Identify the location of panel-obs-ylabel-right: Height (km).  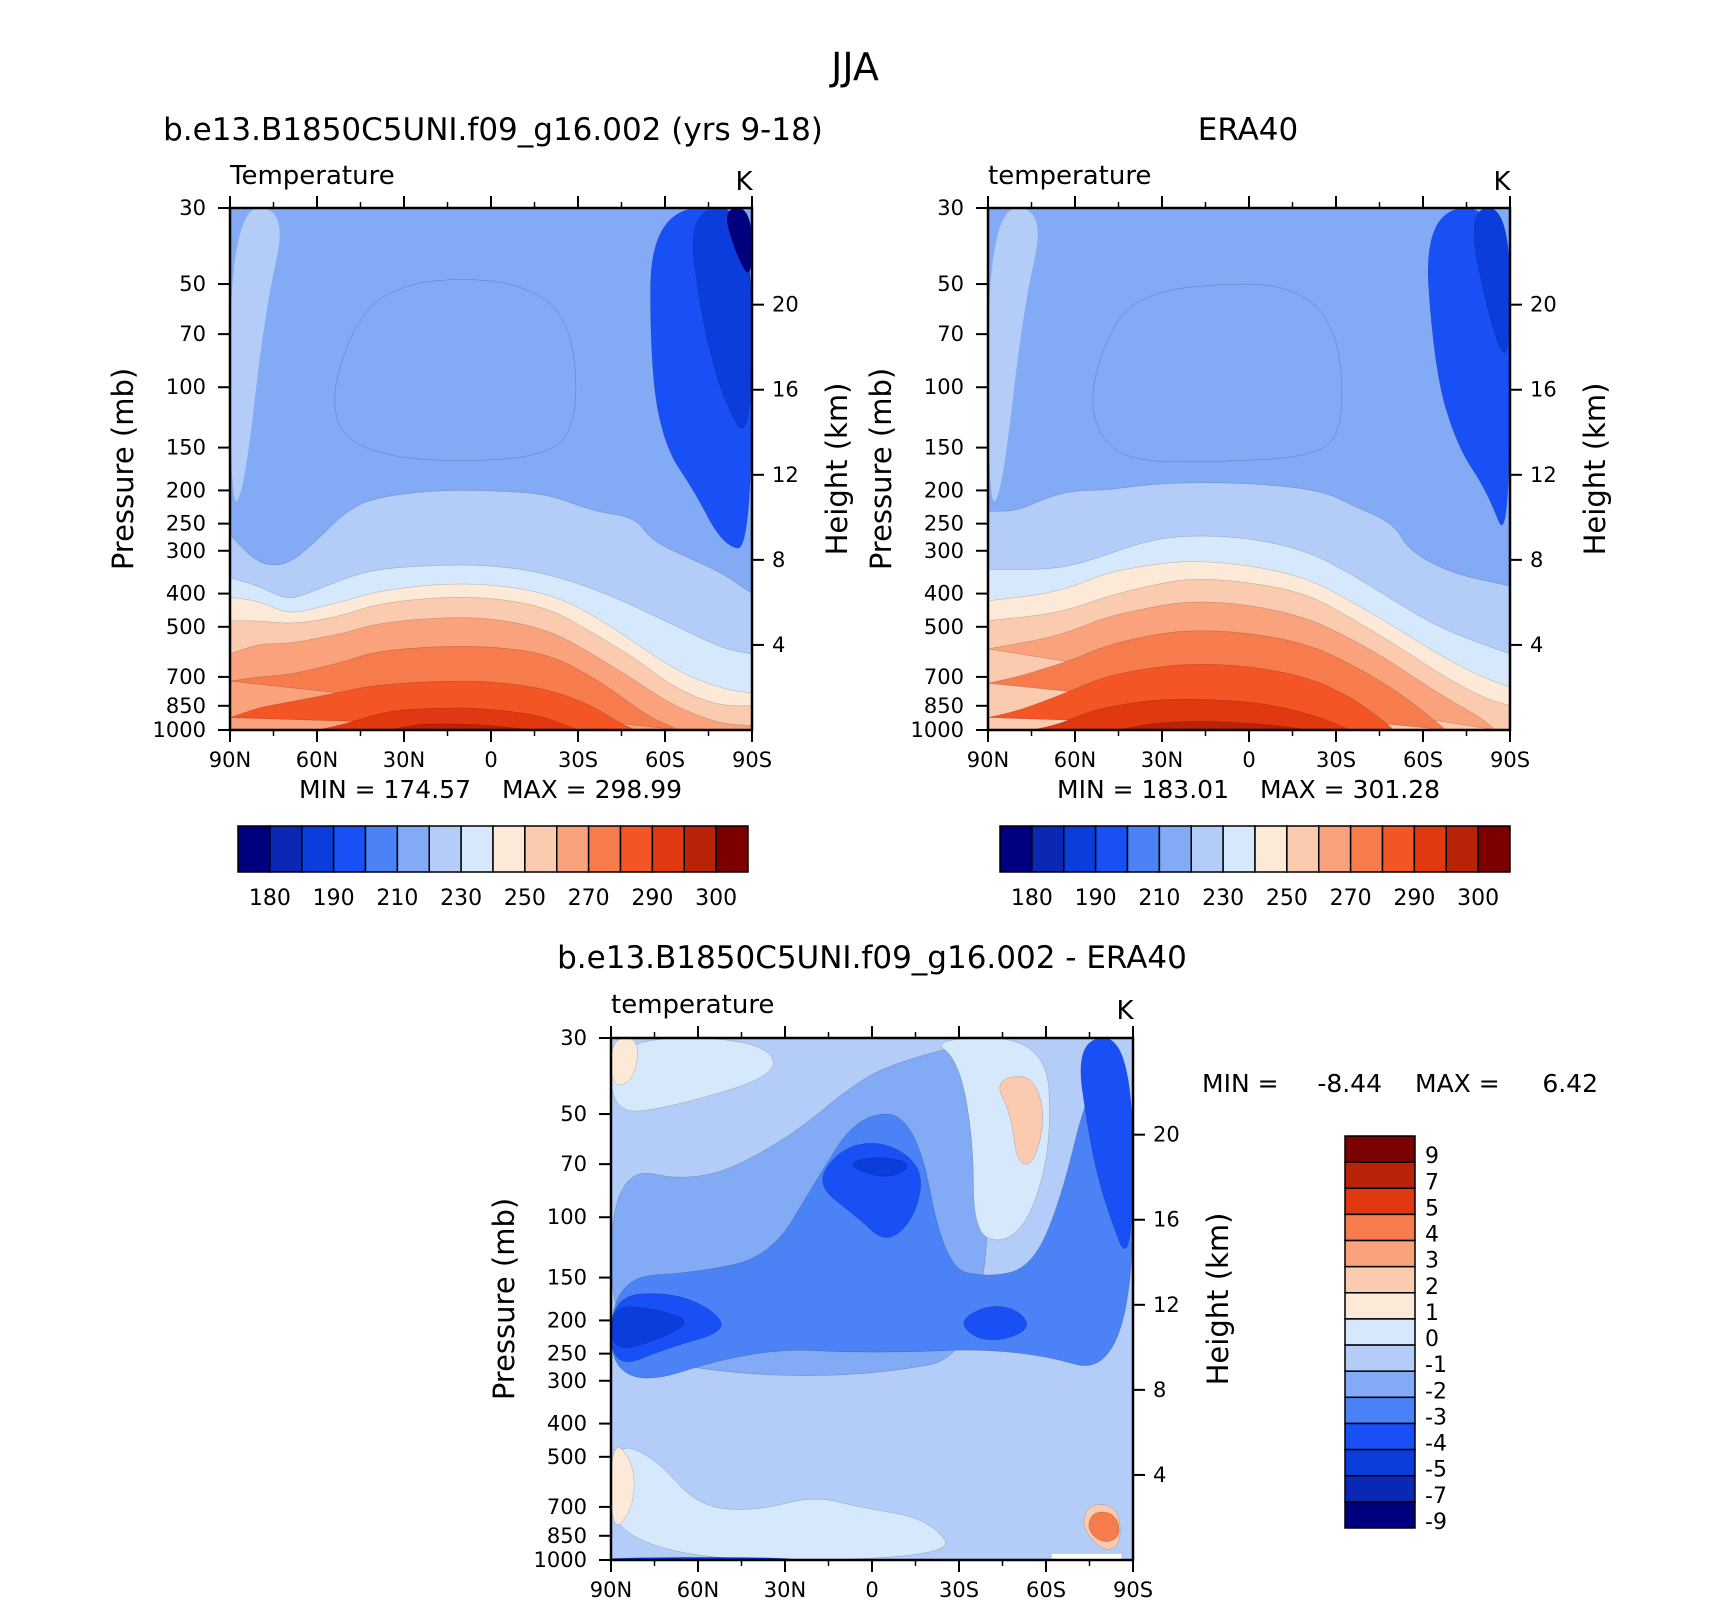
(1595, 469).